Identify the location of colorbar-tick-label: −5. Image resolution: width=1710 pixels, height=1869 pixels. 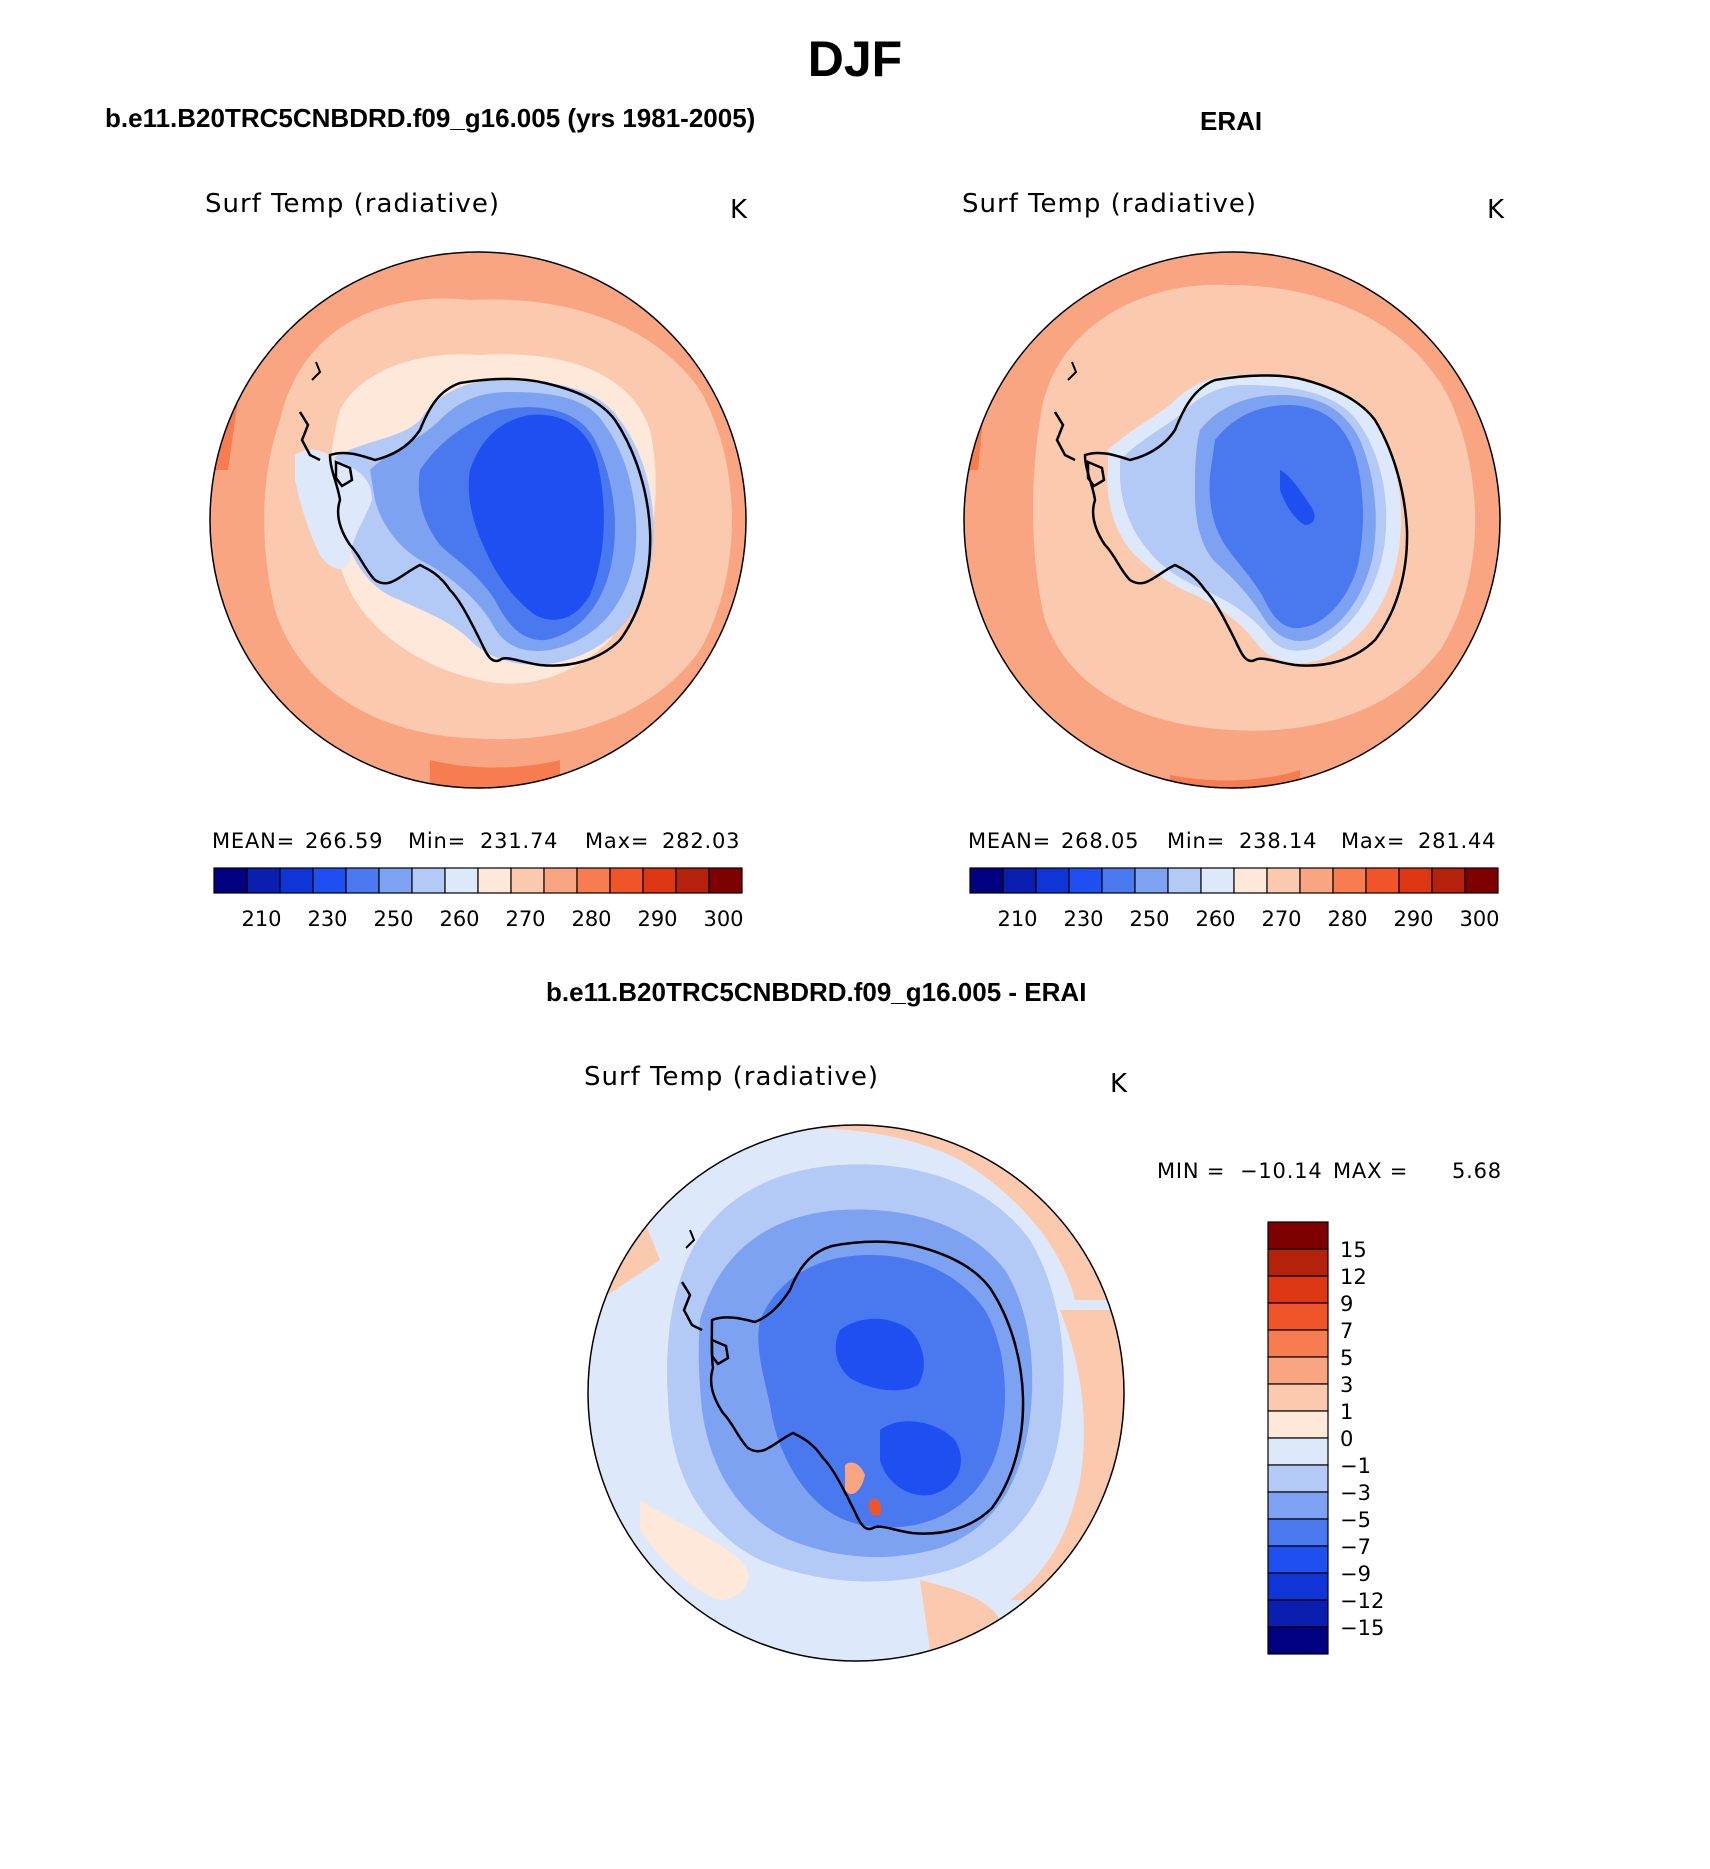
(1355, 1520).